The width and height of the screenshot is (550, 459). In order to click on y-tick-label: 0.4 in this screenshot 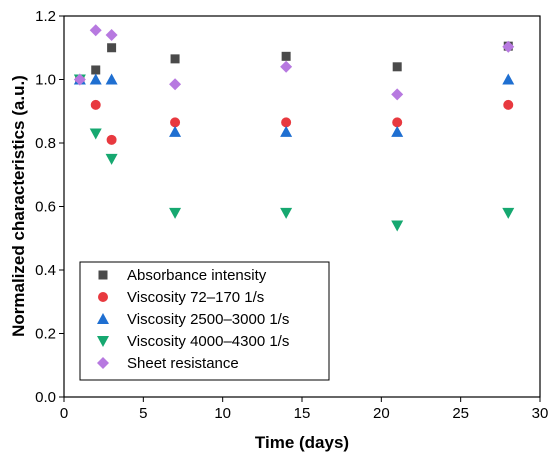, I will do `click(45, 270)`.